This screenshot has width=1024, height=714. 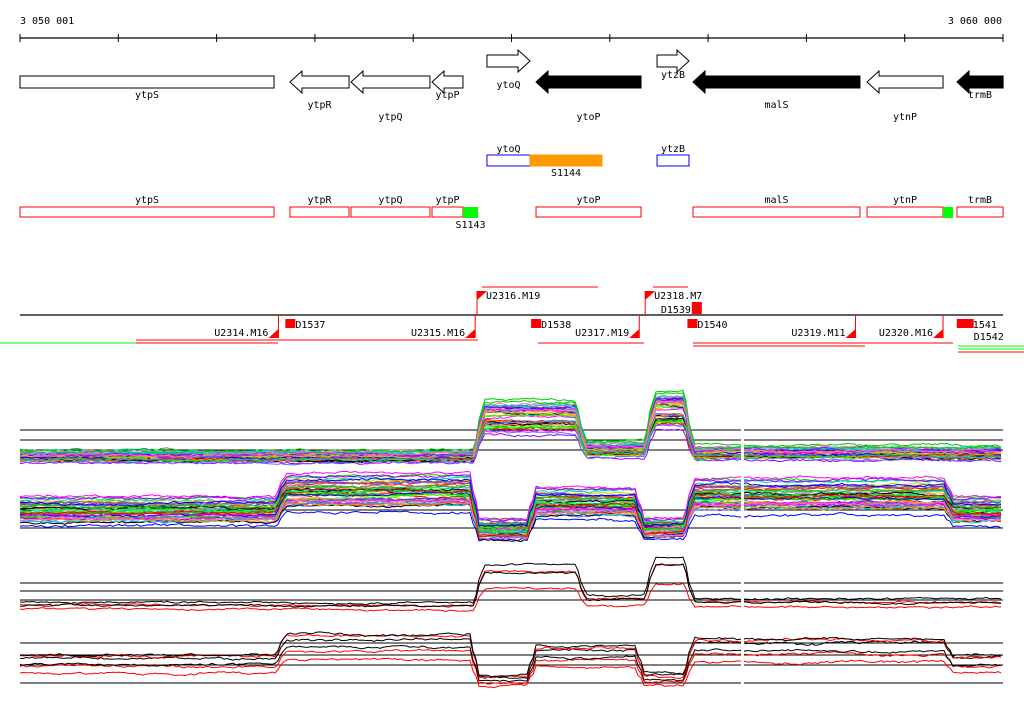 What do you see at coordinates (982, 325) in the screenshot?
I see `transcript-label: D1541` at bounding box center [982, 325].